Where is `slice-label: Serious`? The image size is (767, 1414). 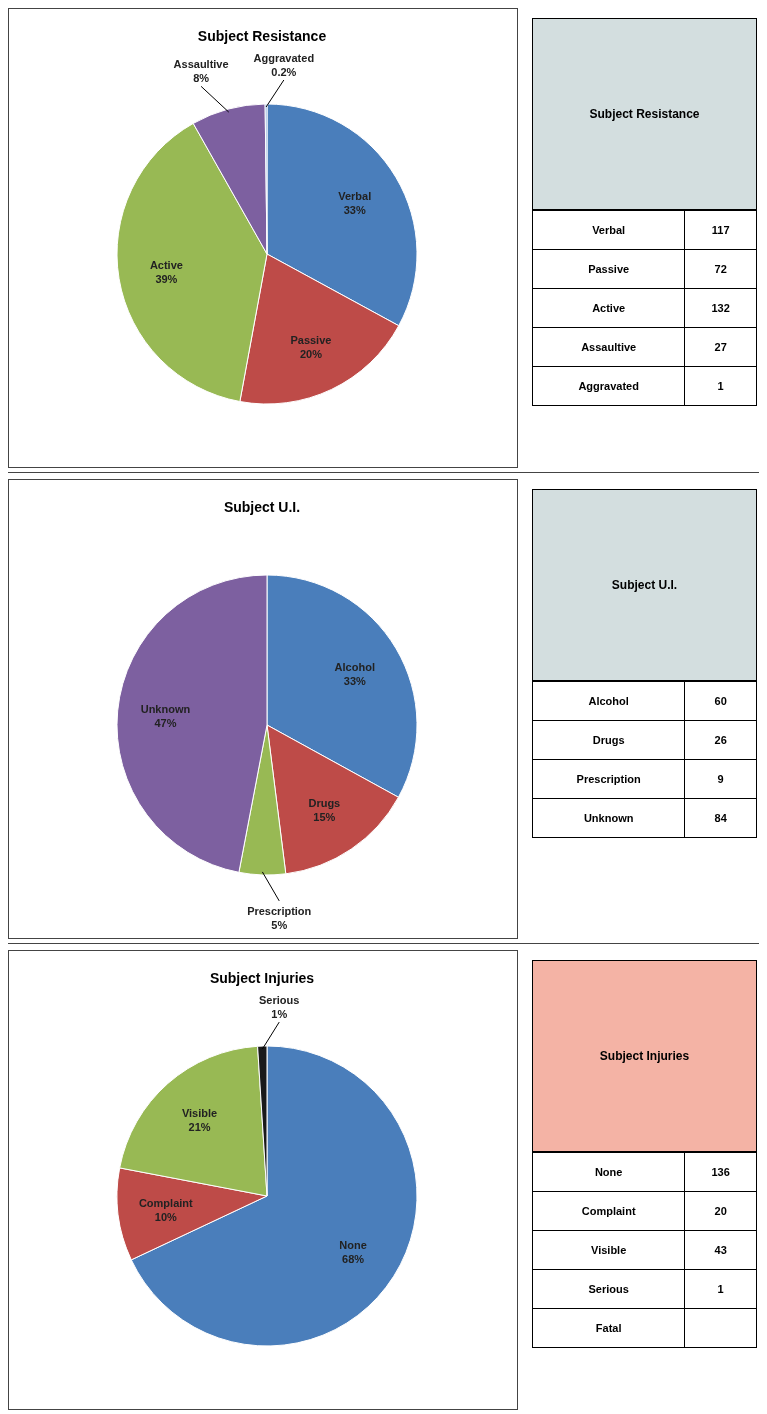 slice-label: Serious is located at coordinates (279, 1000).